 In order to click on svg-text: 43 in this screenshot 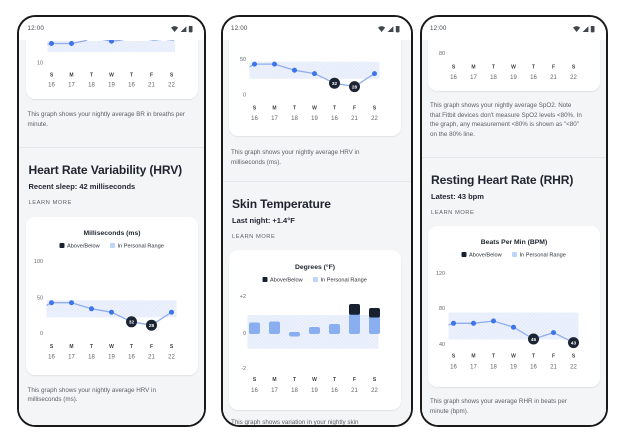, I will do `click(574, 342)`.